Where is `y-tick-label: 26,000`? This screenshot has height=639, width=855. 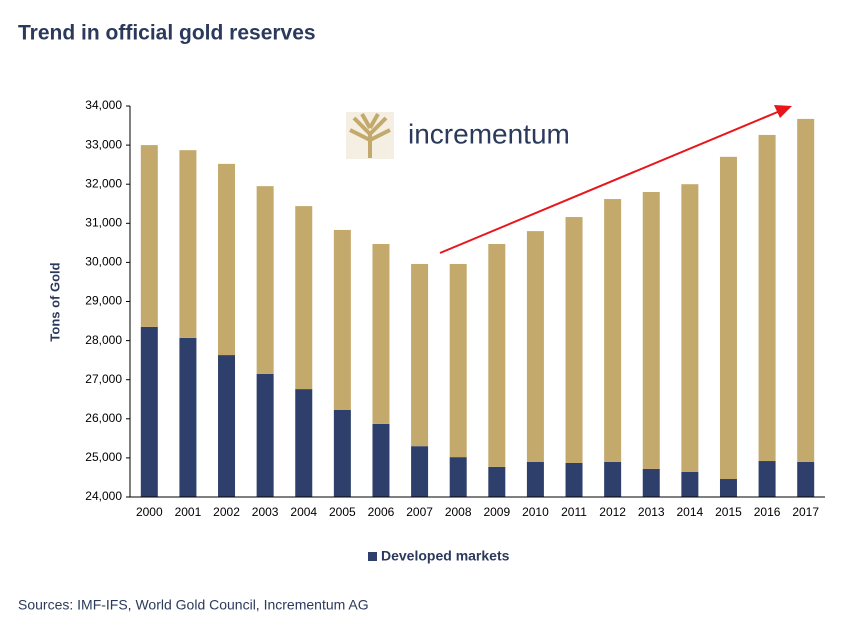 y-tick-label: 26,000 is located at coordinates (103, 418).